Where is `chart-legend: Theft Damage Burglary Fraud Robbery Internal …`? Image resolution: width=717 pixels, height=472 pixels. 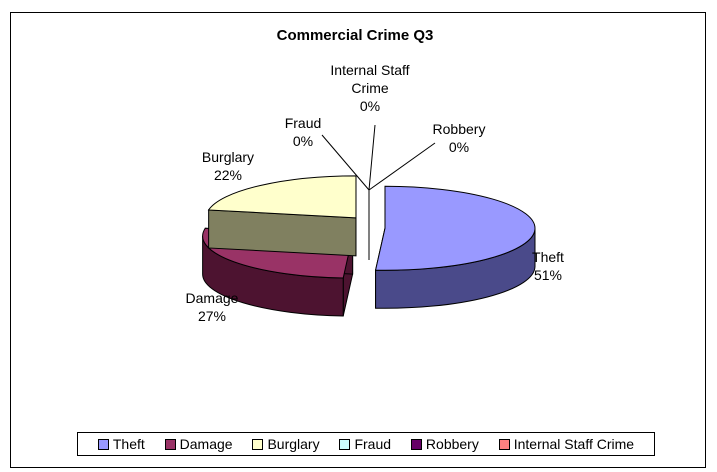 chart-legend: Theft Damage Burglary Fraud Robbery Internal … is located at coordinates (366, 444).